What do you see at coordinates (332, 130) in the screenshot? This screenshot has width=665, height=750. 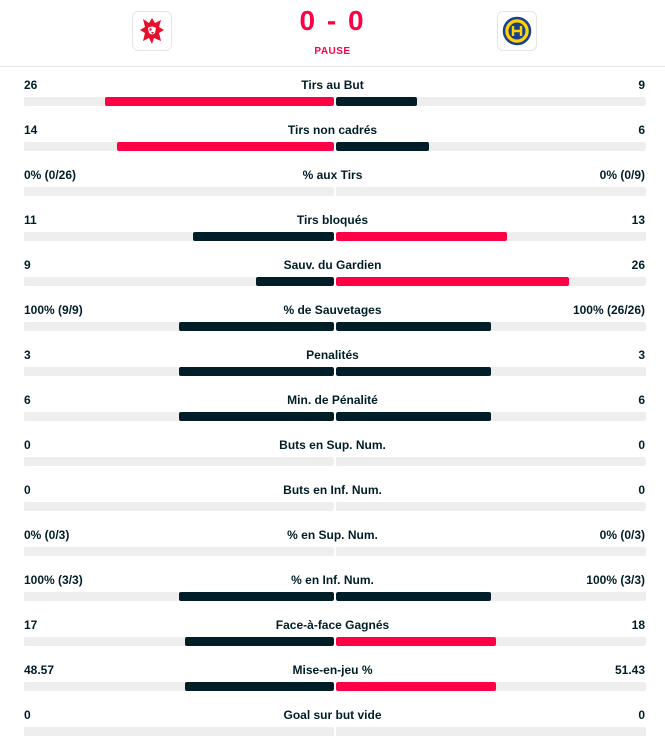 I see `stat-label: Tirs non cadrés` at bounding box center [332, 130].